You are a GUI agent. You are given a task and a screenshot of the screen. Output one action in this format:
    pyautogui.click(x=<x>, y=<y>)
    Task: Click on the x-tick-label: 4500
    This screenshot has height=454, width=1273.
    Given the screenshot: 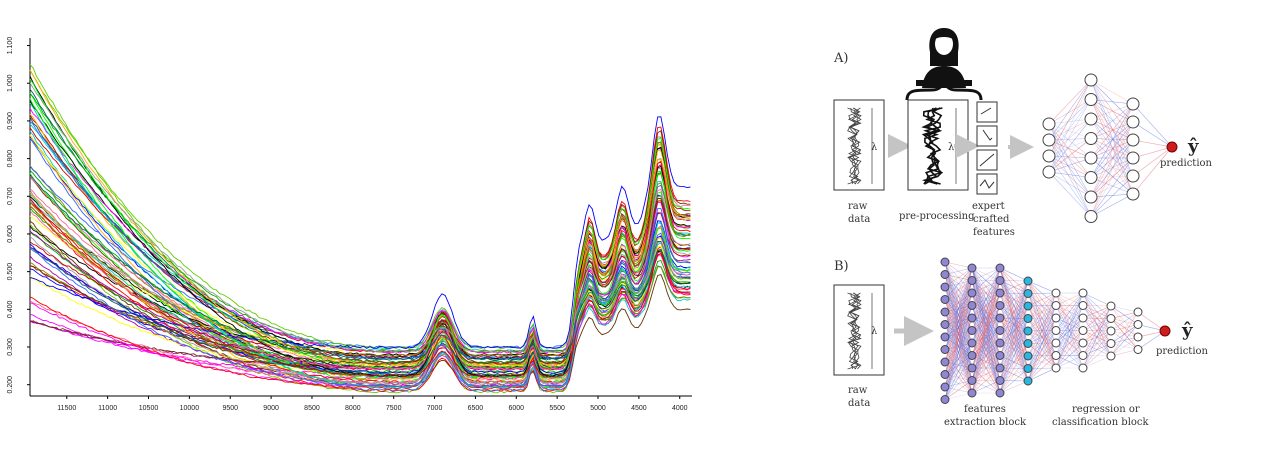 What is the action you would take?
    pyautogui.click(x=639, y=408)
    